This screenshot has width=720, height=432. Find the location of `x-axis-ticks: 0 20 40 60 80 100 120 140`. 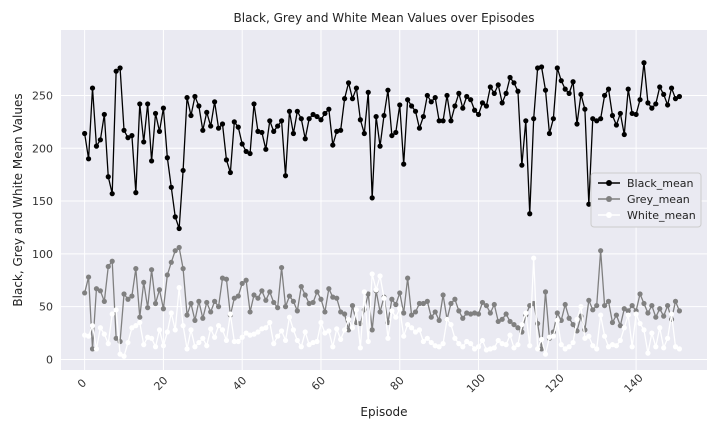

x-axis-ticks: 0 20 40 60 80 100 120 140 is located at coordinates (360, 384).